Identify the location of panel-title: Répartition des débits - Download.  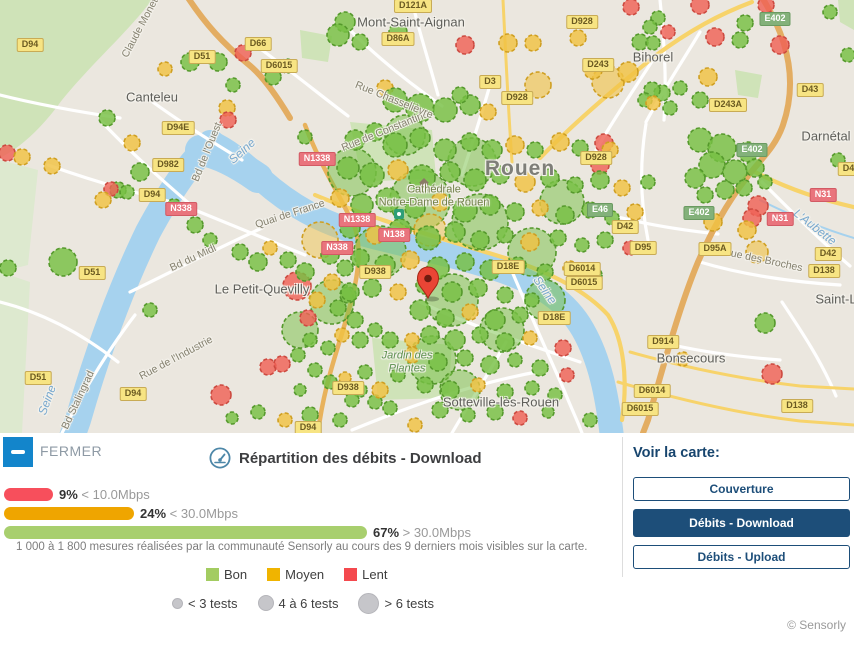
(360, 458).